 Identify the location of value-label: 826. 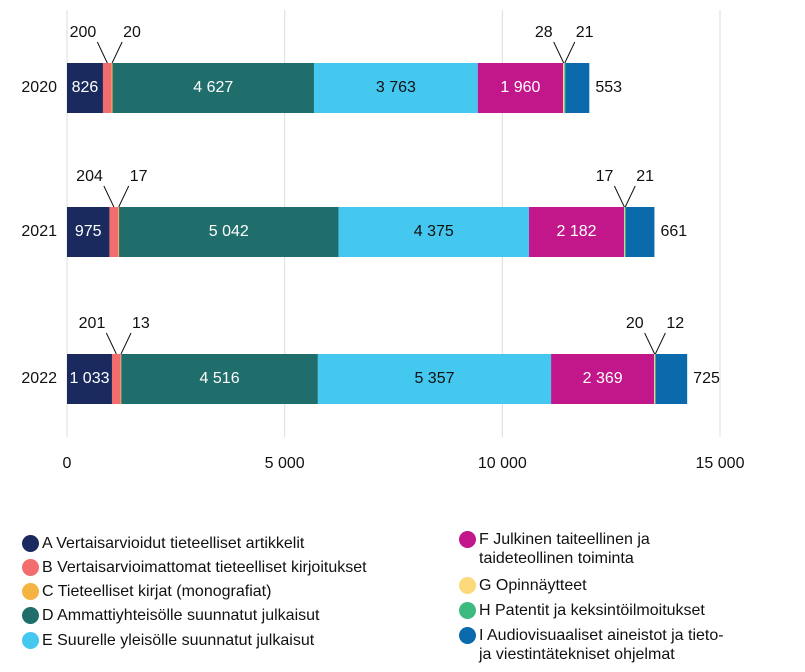
(85, 87).